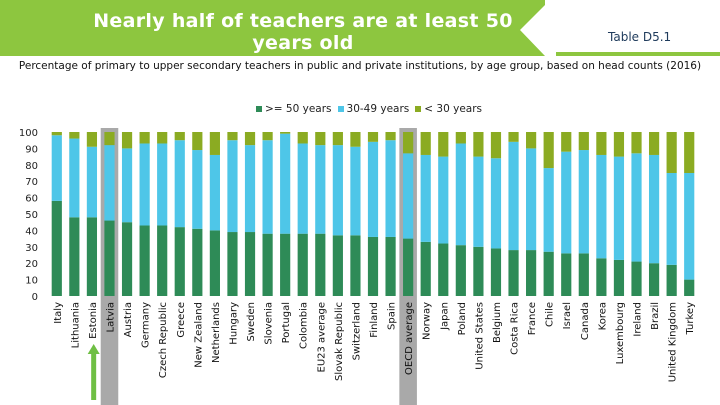 The width and height of the screenshot is (720, 405). What do you see at coordinates (602, 316) in the screenshot?
I see `category-label: Korea` at bounding box center [602, 316].